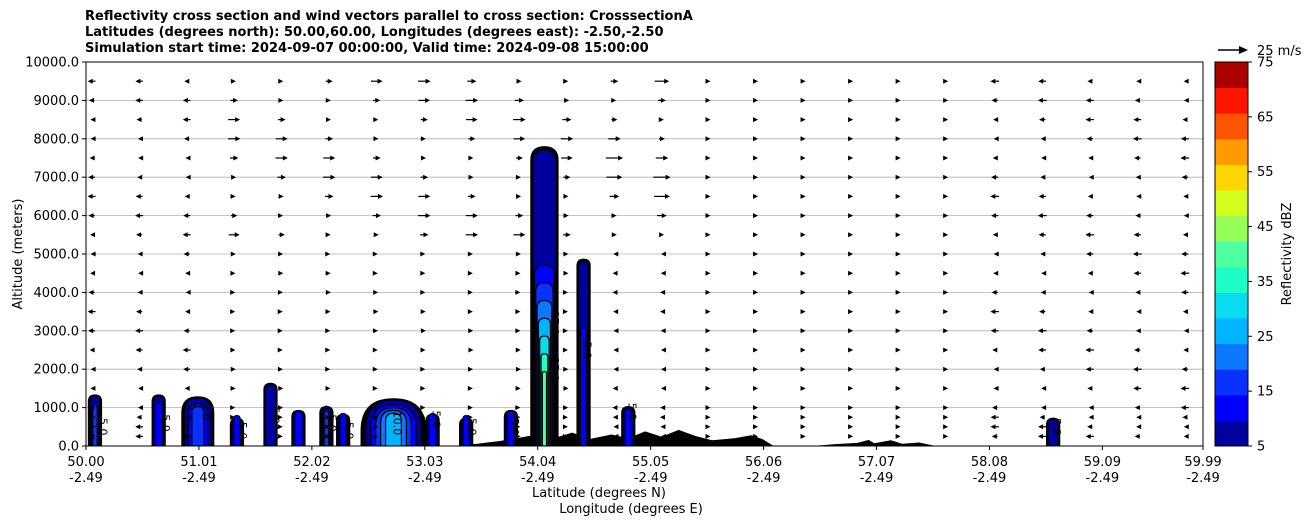 This screenshot has width=1304, height=526. Describe the element at coordinates (57, 255) in the screenshot. I see `y-tick-label: 5000.0` at that location.